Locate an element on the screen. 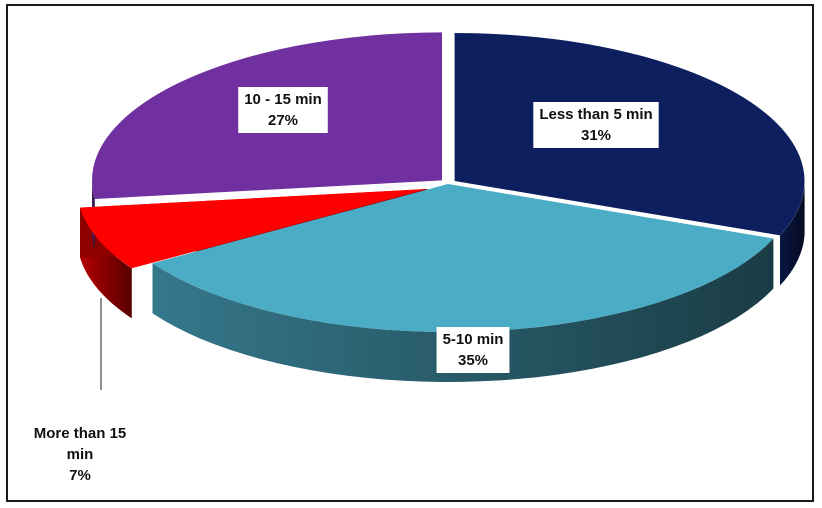 This screenshot has height=508, width=822. data-label-category: More than 15 is located at coordinates (80, 433).